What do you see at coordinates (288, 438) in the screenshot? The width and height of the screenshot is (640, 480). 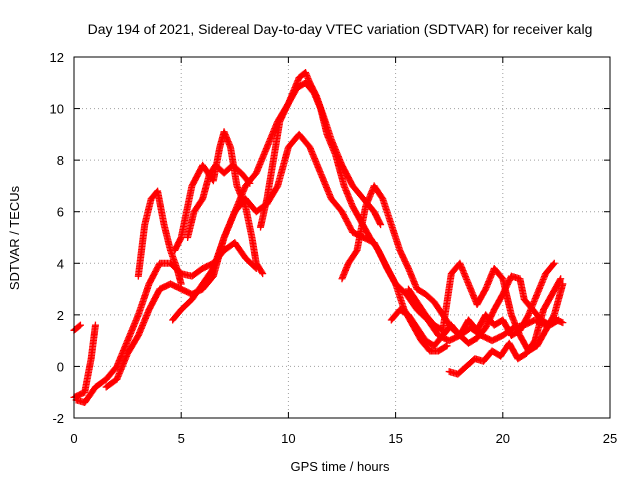 I see `x-tick-label: 10` at bounding box center [288, 438].